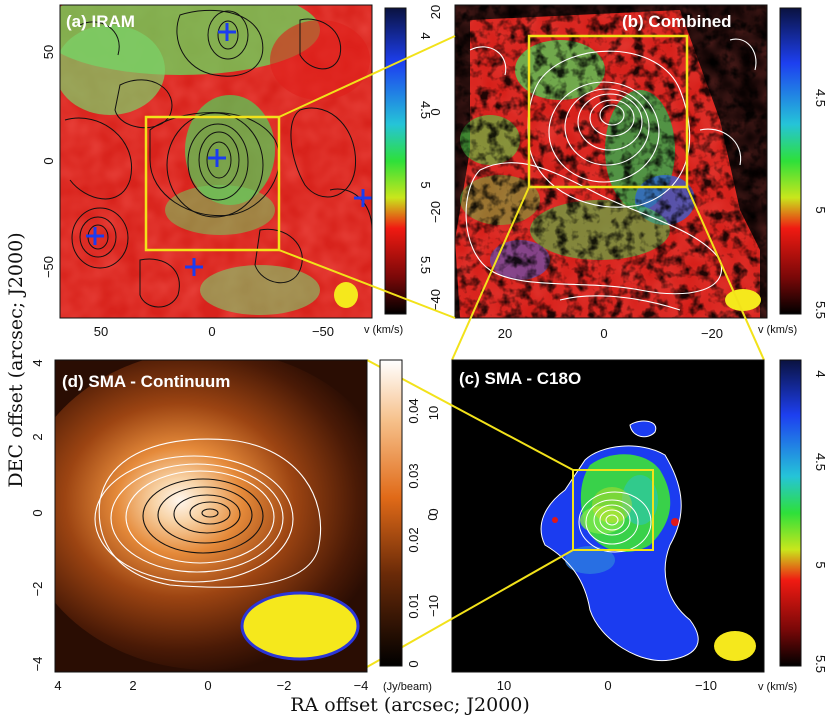  Describe the element at coordinates (37, 362) in the screenshot. I see `panel-d-ytick: 4` at that location.